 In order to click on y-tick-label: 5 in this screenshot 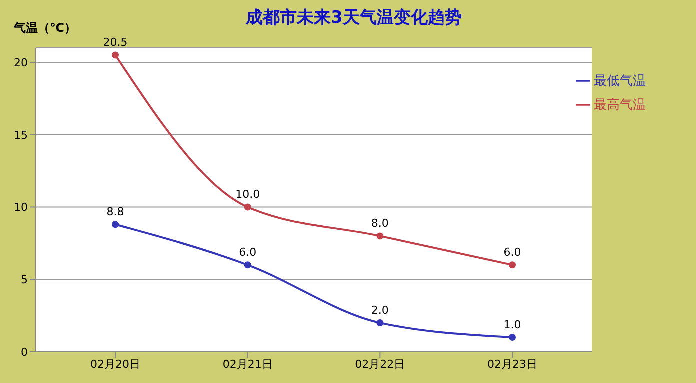, I will do `click(24, 280)`.